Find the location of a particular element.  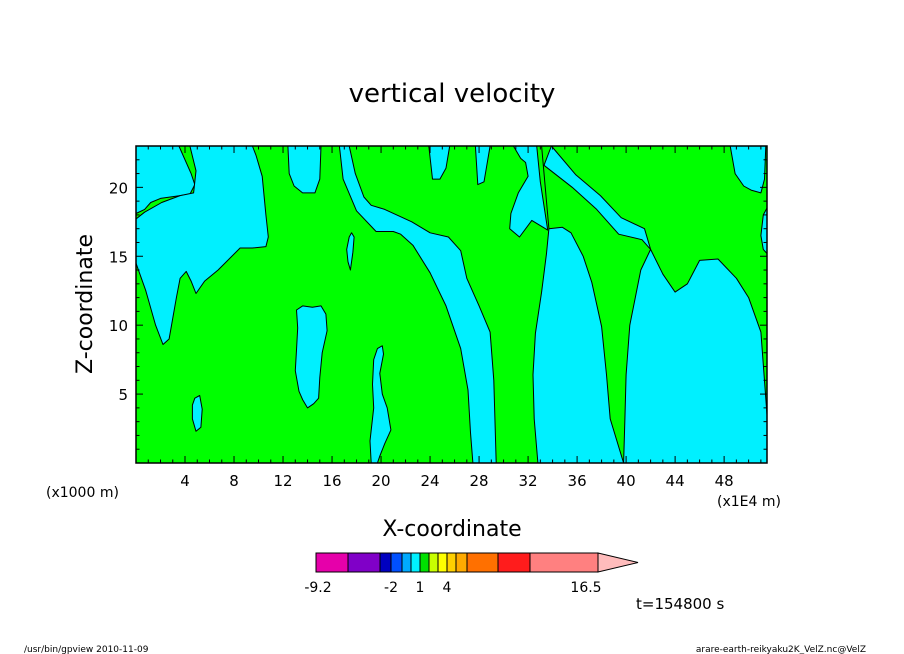

x-tick-label: 8 is located at coordinates (234, 481).